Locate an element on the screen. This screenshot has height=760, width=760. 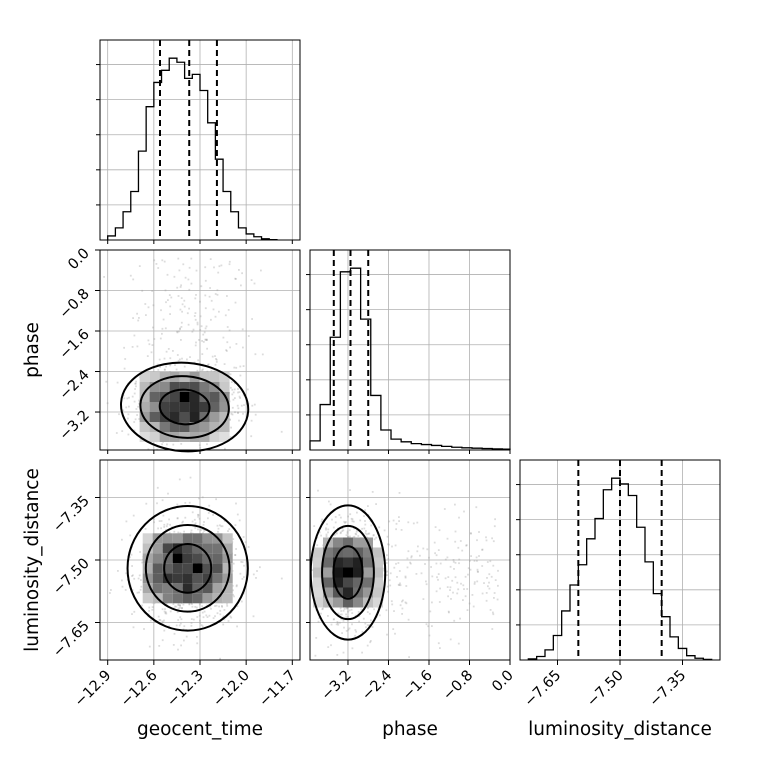
y-tick-label: −0.8 is located at coordinates (75, 304).